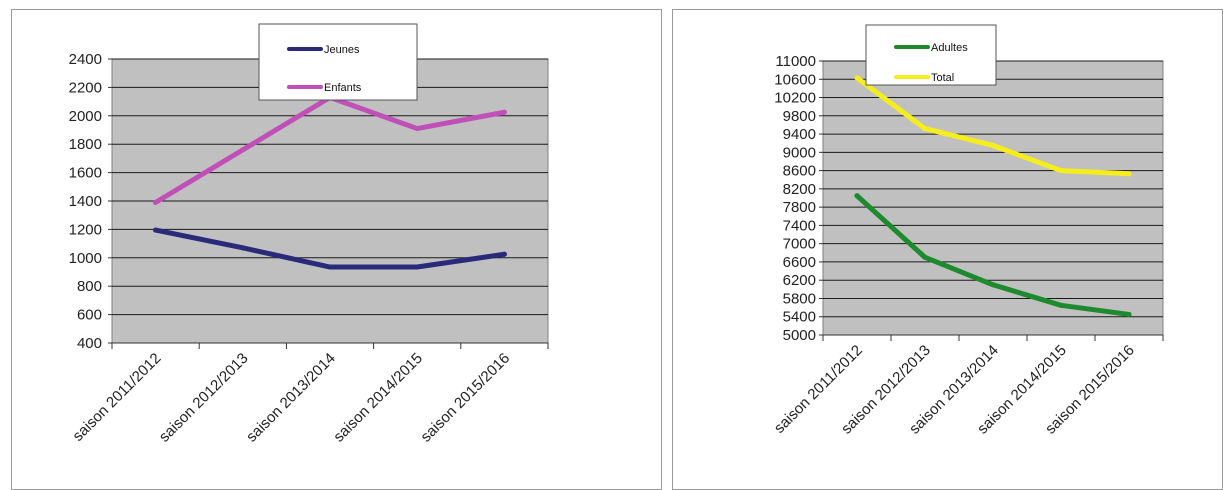 This screenshot has width=1223, height=490. Describe the element at coordinates (799, 116) in the screenshot. I see `chart-right-ytick-label: 9800` at that location.